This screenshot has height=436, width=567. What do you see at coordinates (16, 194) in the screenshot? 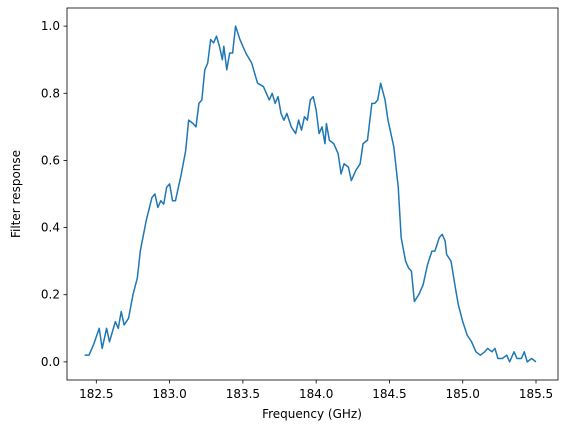
I see `y-axis-label: Filter response` at bounding box center [16, 194].